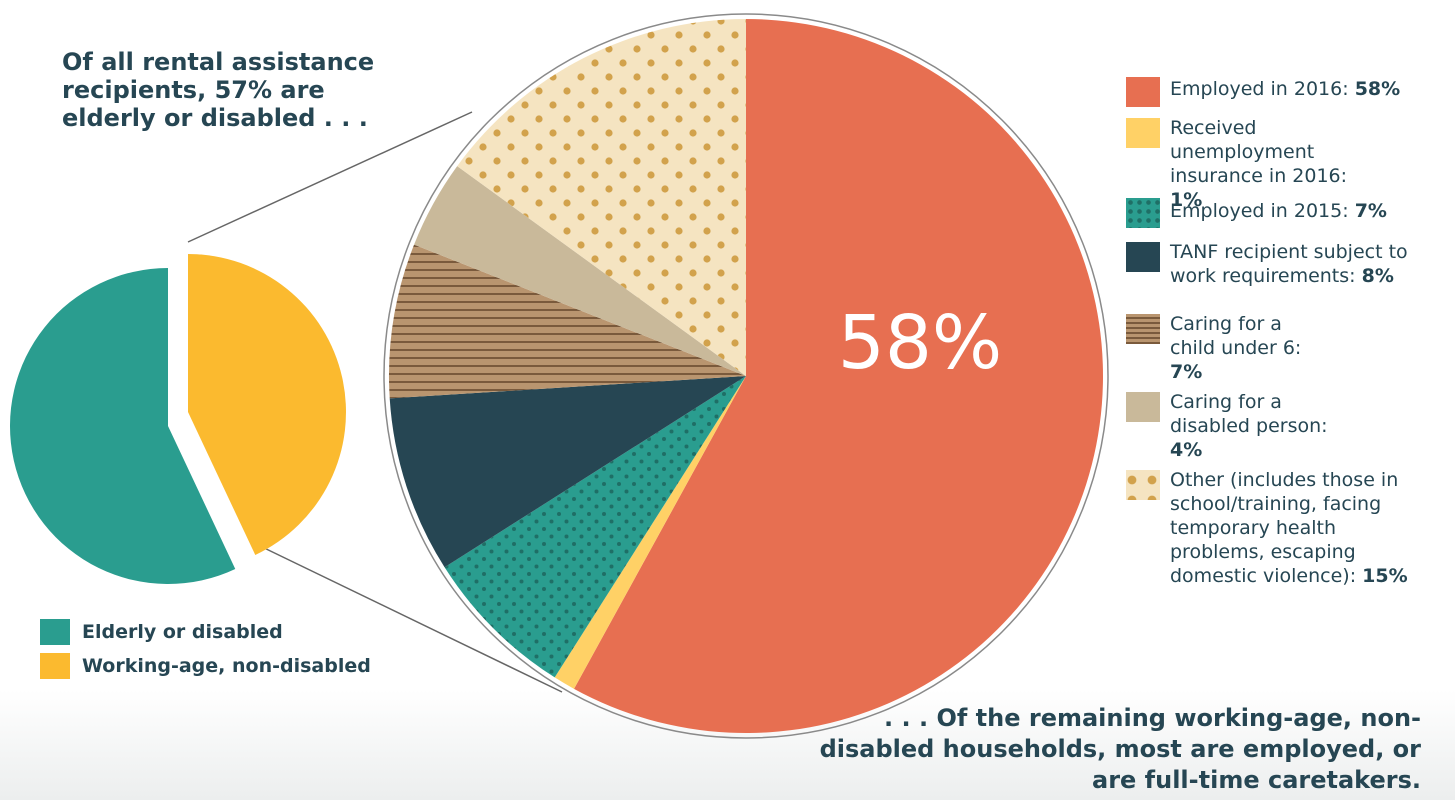 The width and height of the screenshot is (1455, 800). I want to click on legend-swatch-child, so click(1143, 329).